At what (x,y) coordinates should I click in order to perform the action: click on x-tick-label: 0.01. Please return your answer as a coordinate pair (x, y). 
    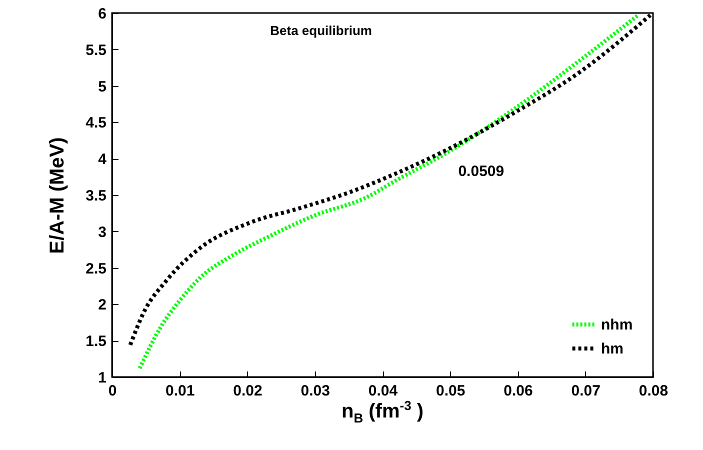
    Looking at the image, I should click on (180, 391).